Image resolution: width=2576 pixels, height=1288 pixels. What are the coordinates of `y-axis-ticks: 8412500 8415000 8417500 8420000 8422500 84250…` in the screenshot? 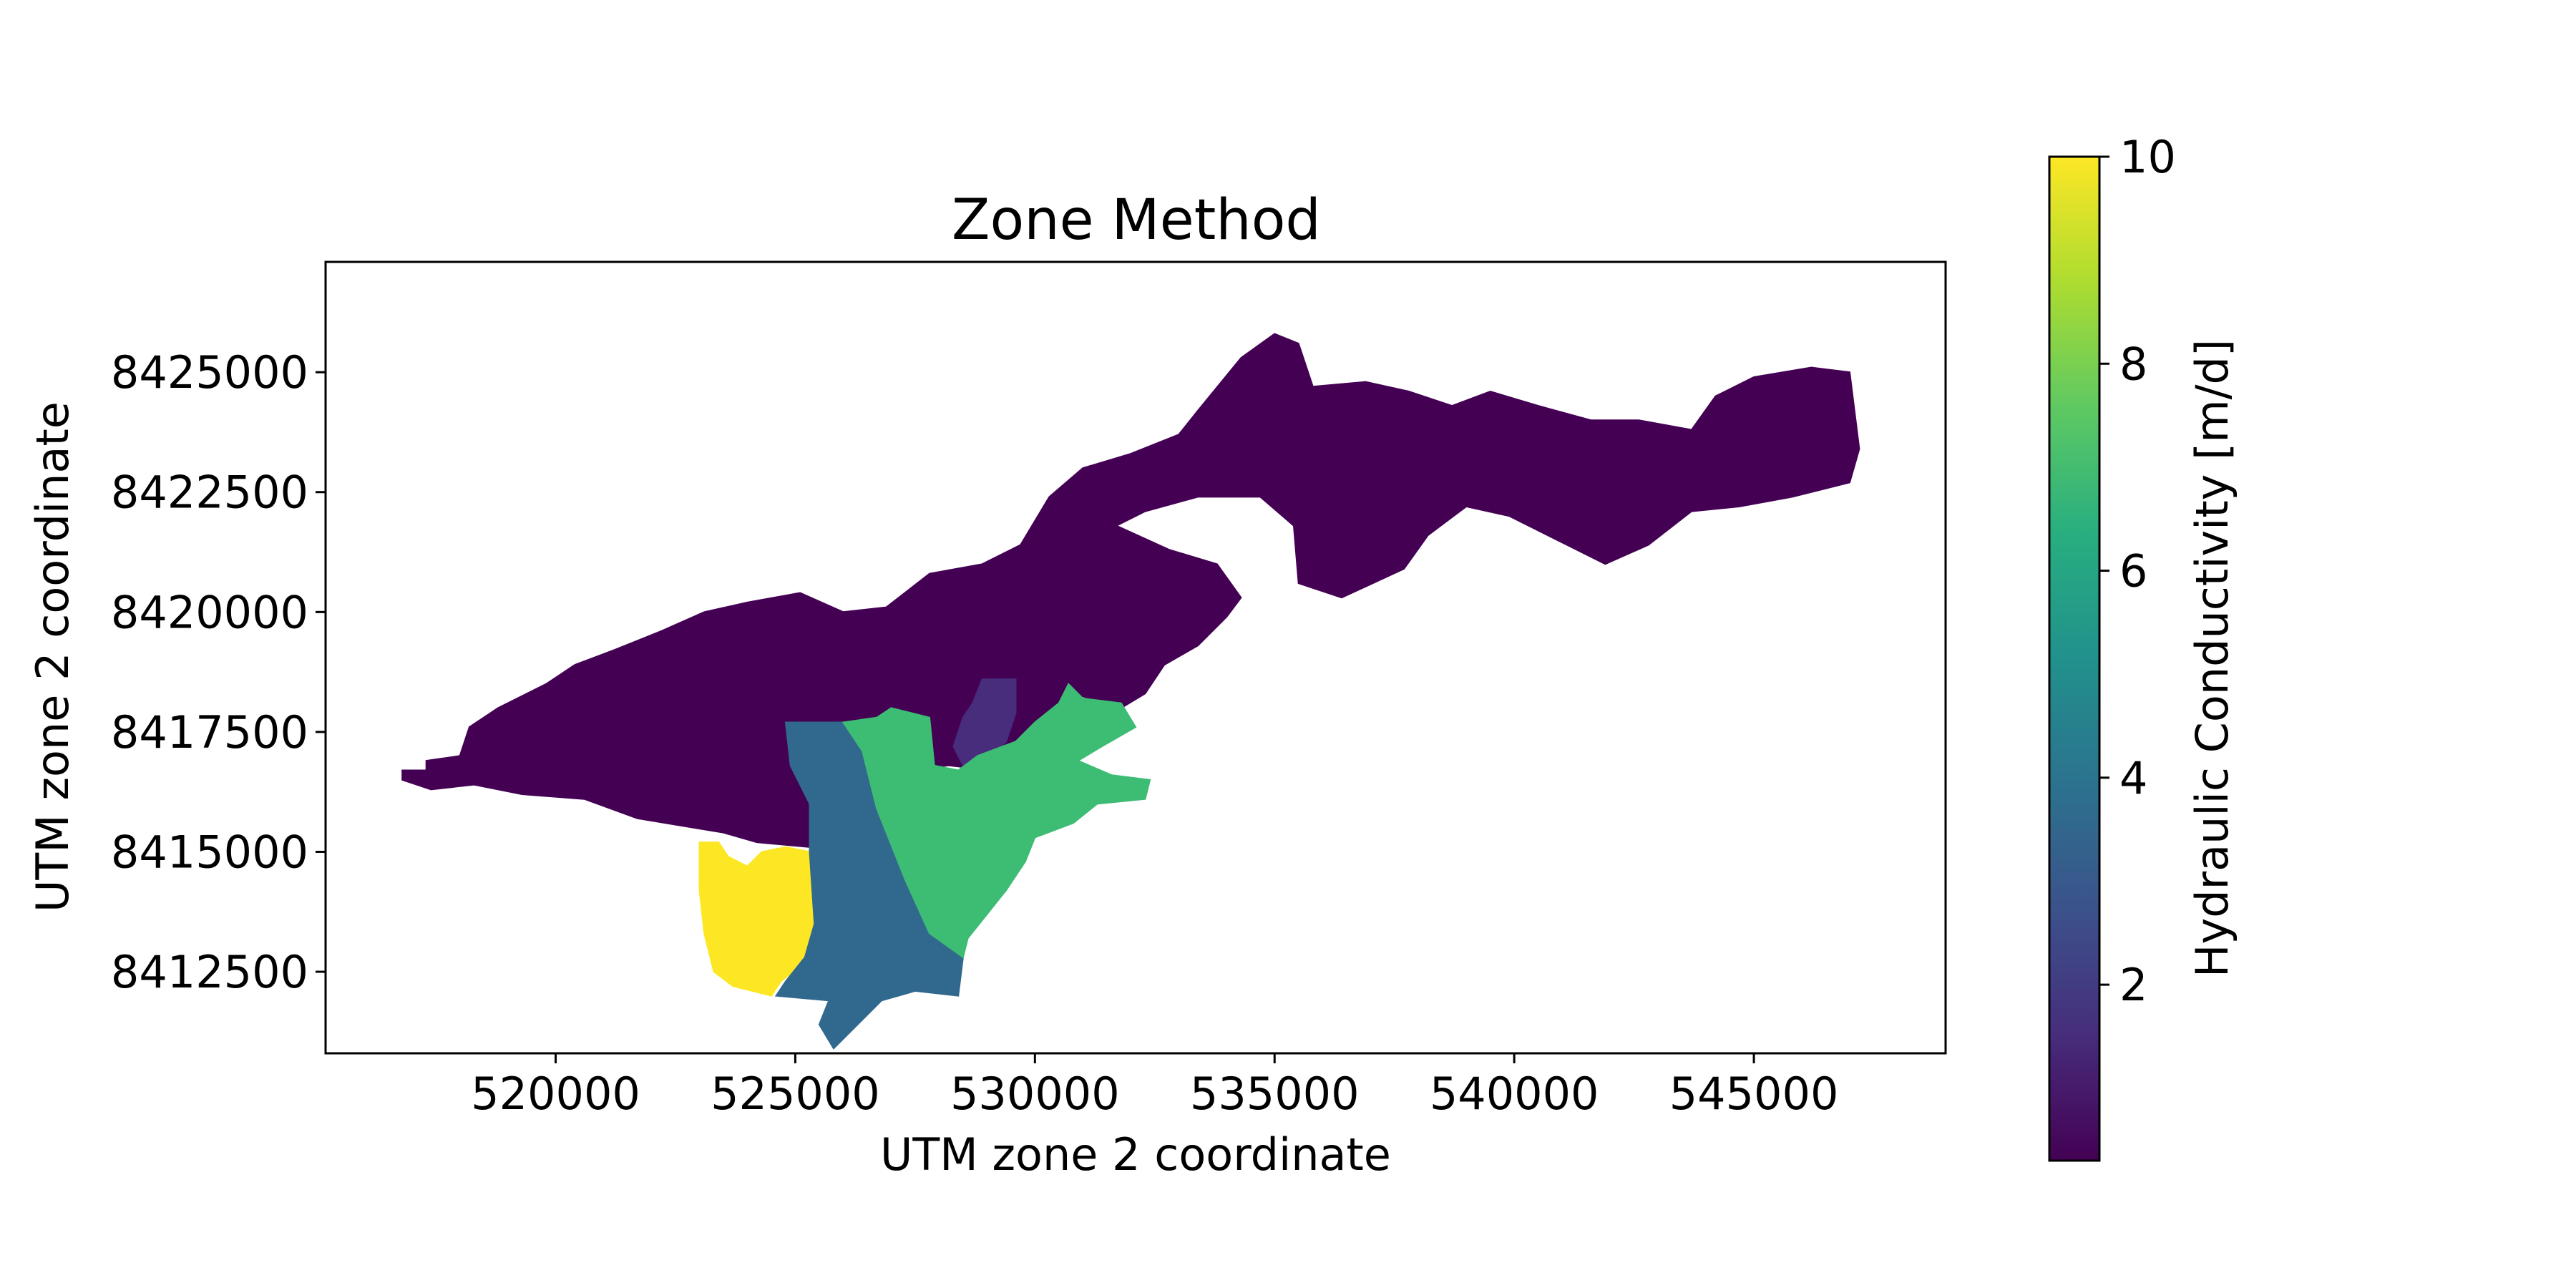 It's located at (218, 672).